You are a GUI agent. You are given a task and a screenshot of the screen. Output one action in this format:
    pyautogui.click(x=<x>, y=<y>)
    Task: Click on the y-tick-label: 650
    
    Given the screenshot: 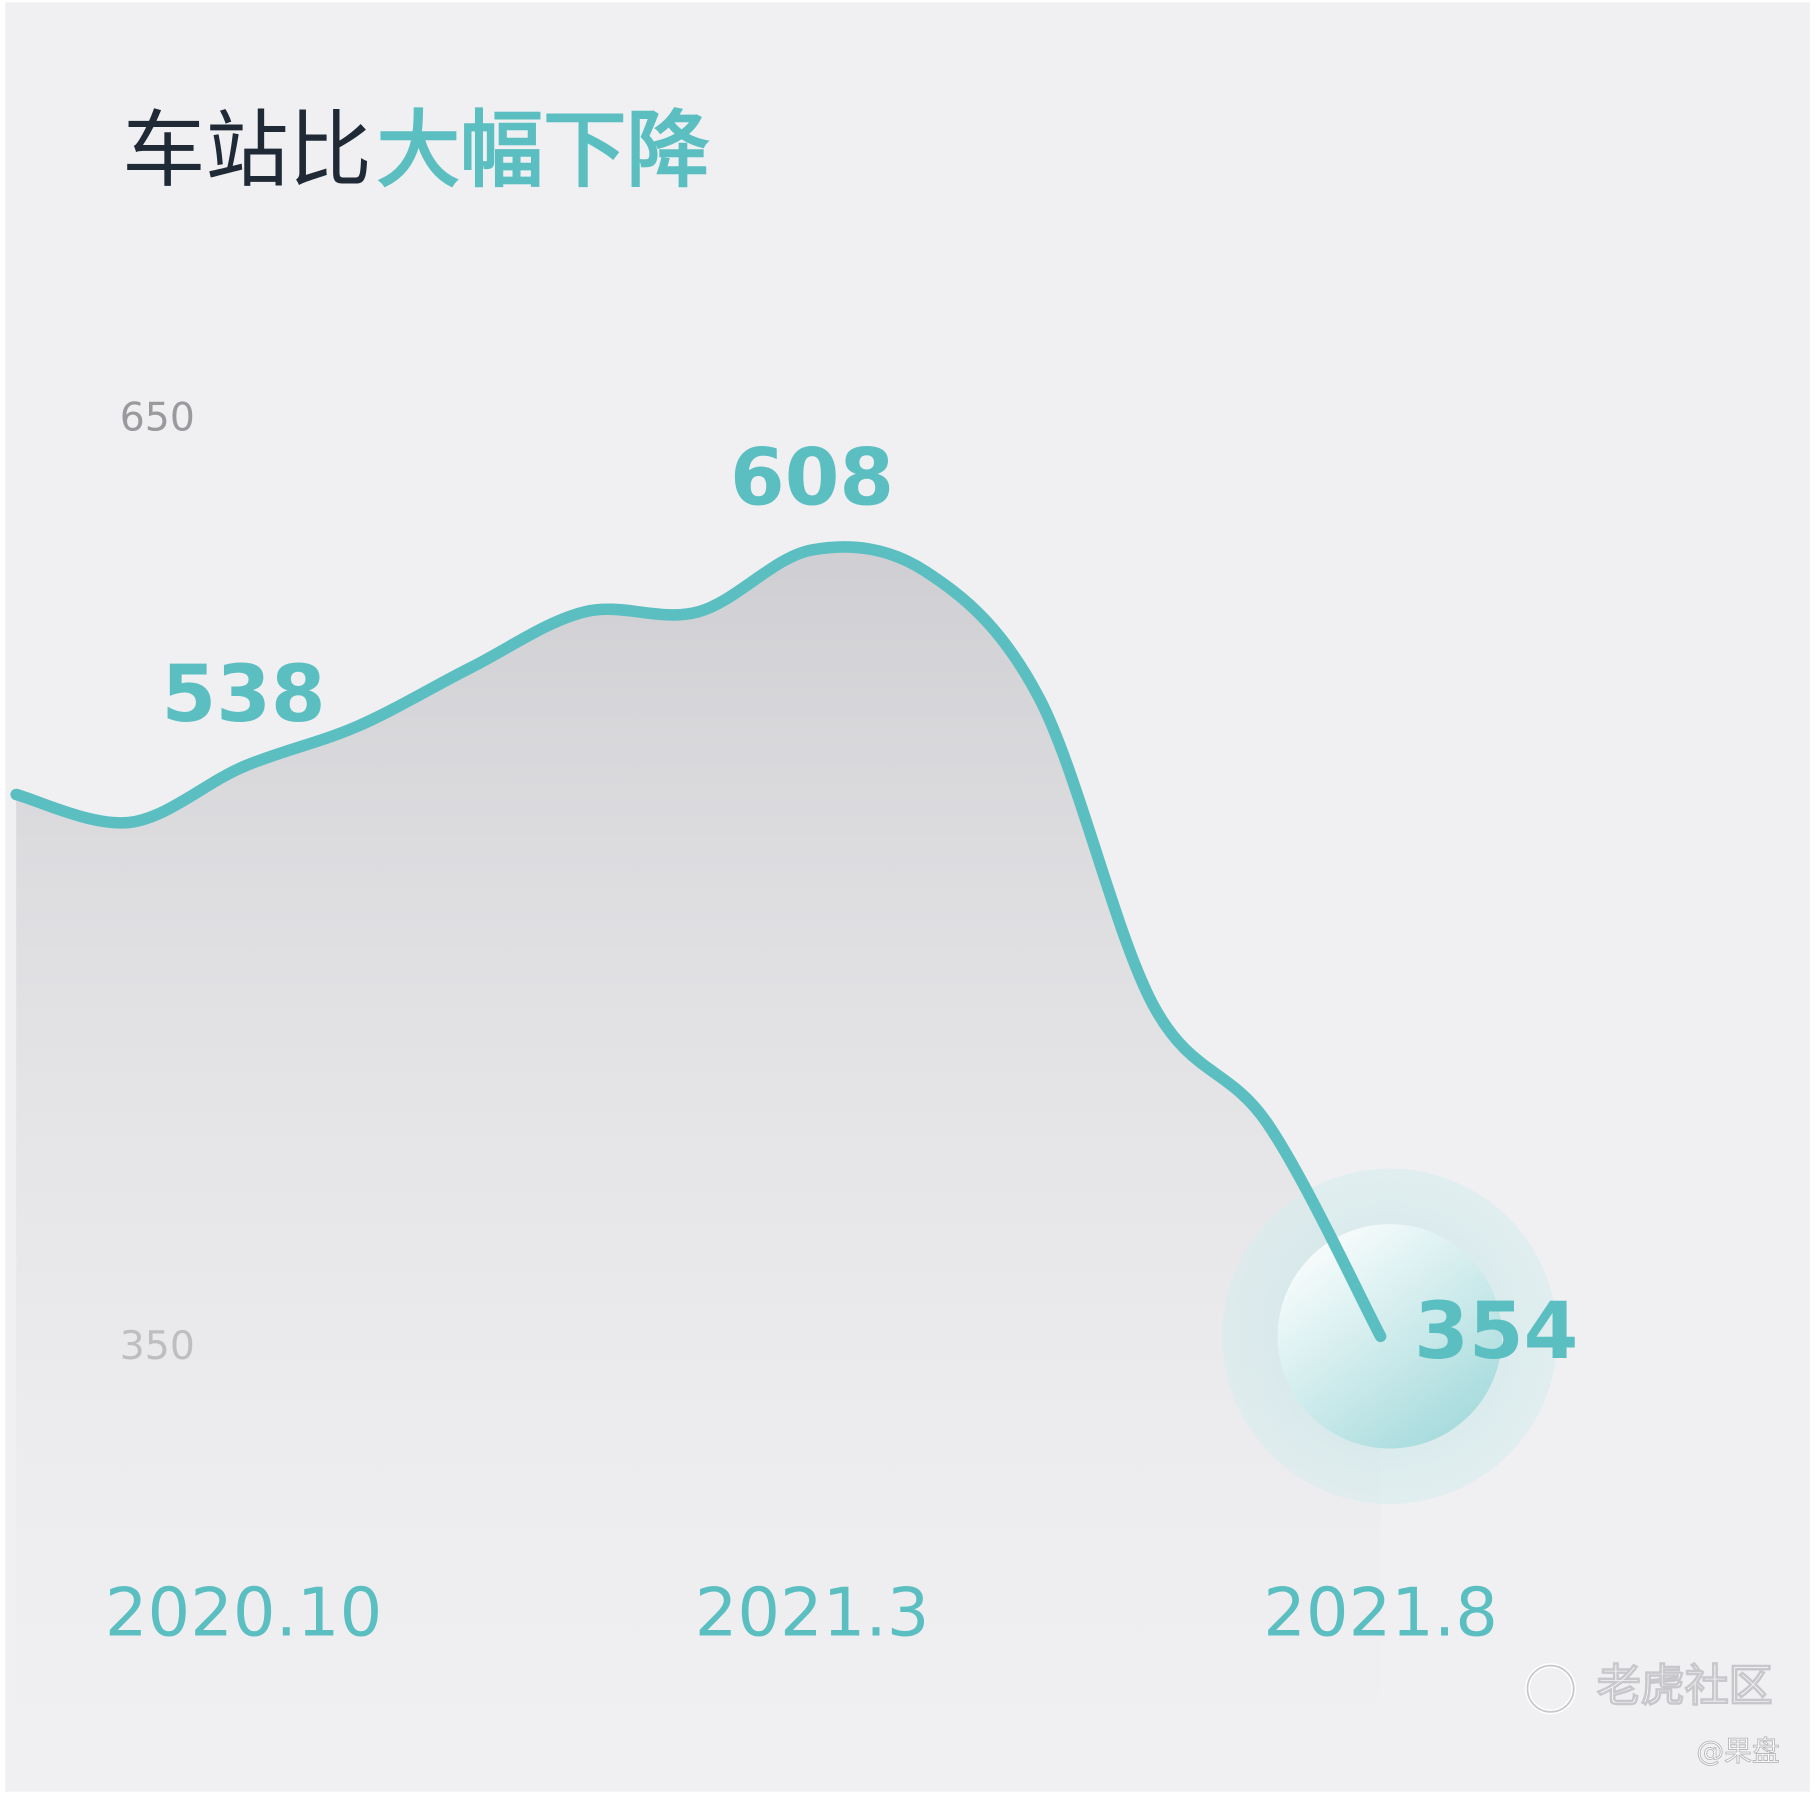 What is the action you would take?
    pyautogui.click(x=157, y=417)
    